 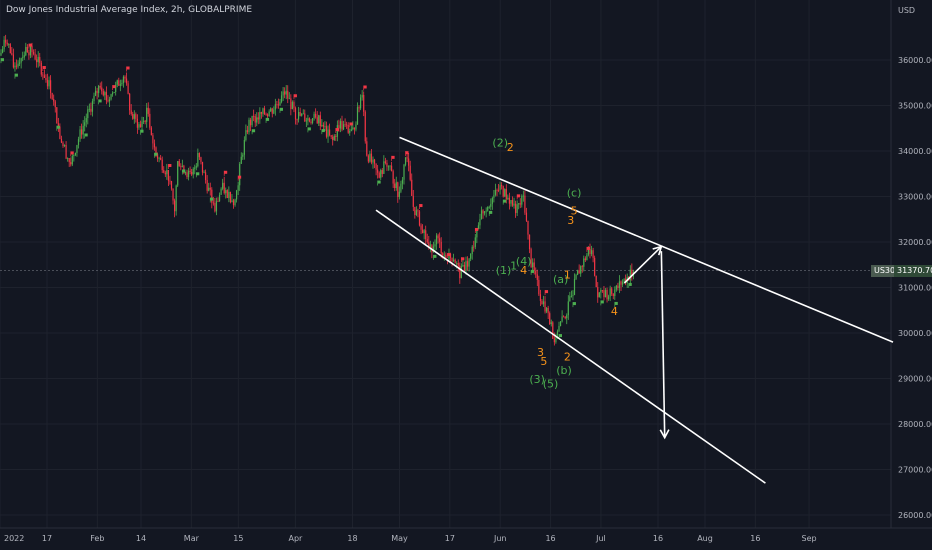 I want to click on symbol-badge: US30, so click(x=885, y=270).